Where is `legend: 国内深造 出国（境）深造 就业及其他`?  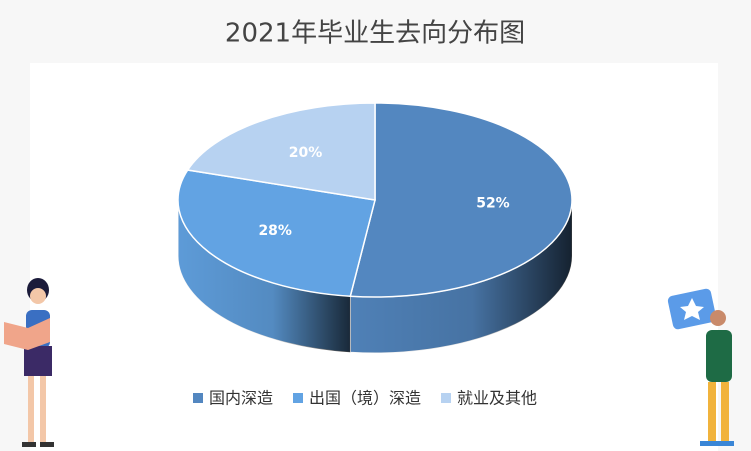
legend: 国内深造 出国（境）深造 就业及其他 is located at coordinates (365, 398).